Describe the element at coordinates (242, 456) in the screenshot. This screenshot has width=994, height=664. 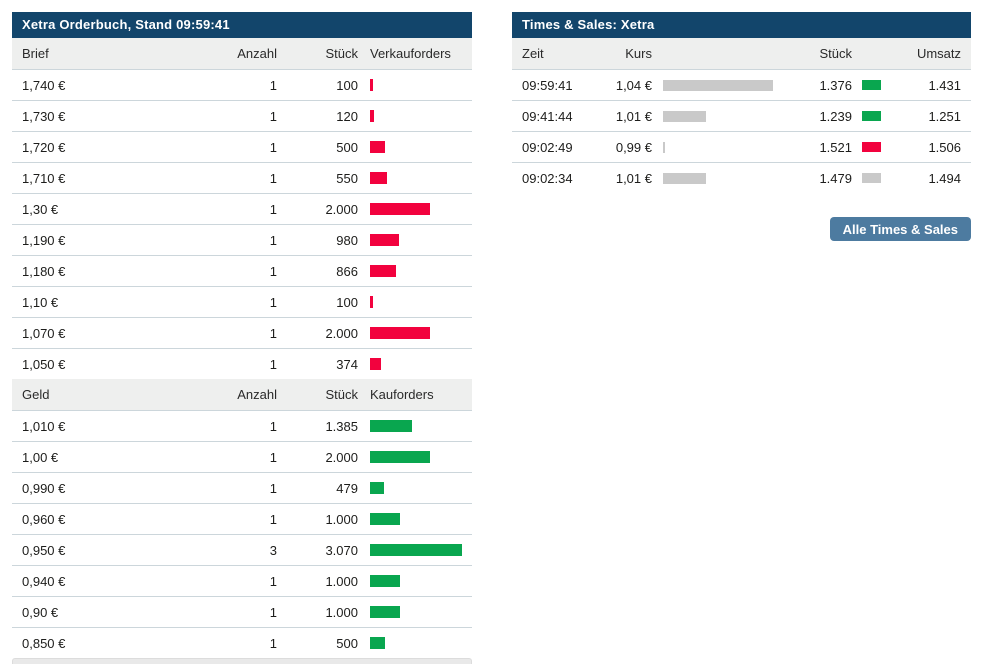
I see `orderbook-bid-row: 1,00 € 1 2.000` at that location.